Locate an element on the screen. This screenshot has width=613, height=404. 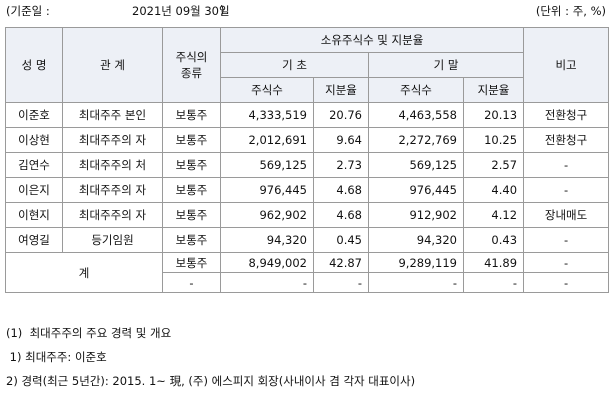
table-cell: 이은지 is located at coordinates (34, 190).